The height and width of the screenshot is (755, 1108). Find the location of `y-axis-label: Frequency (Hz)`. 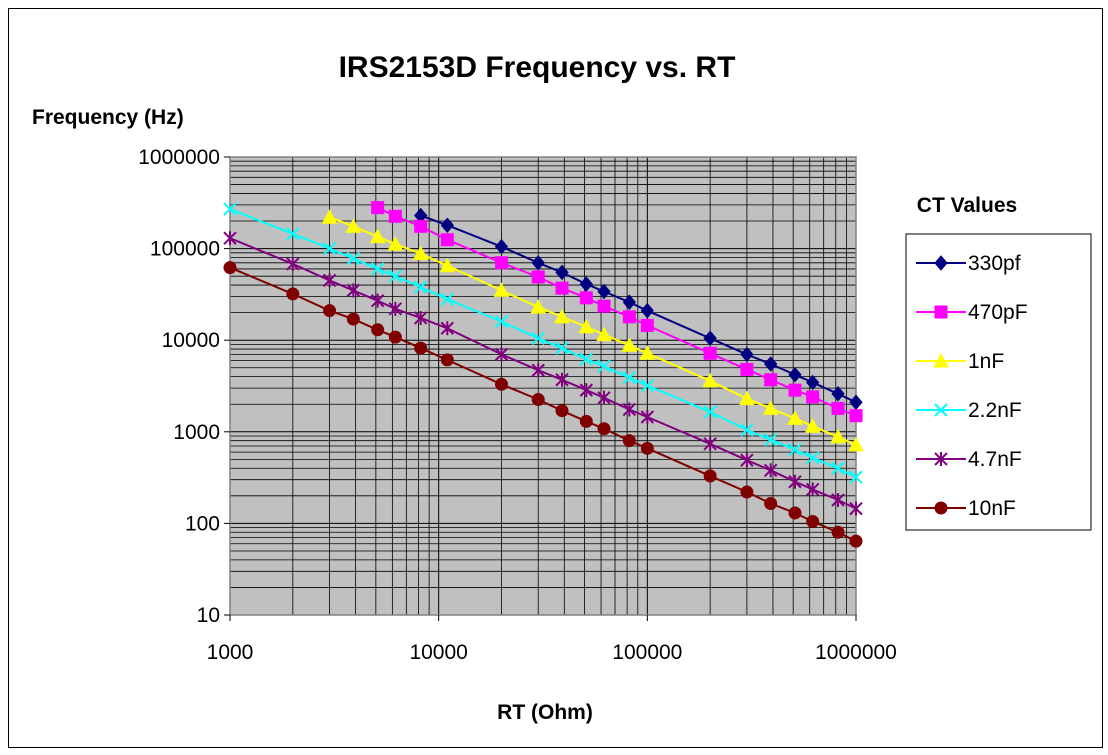

y-axis-label: Frequency (Hz) is located at coordinates (108, 117).